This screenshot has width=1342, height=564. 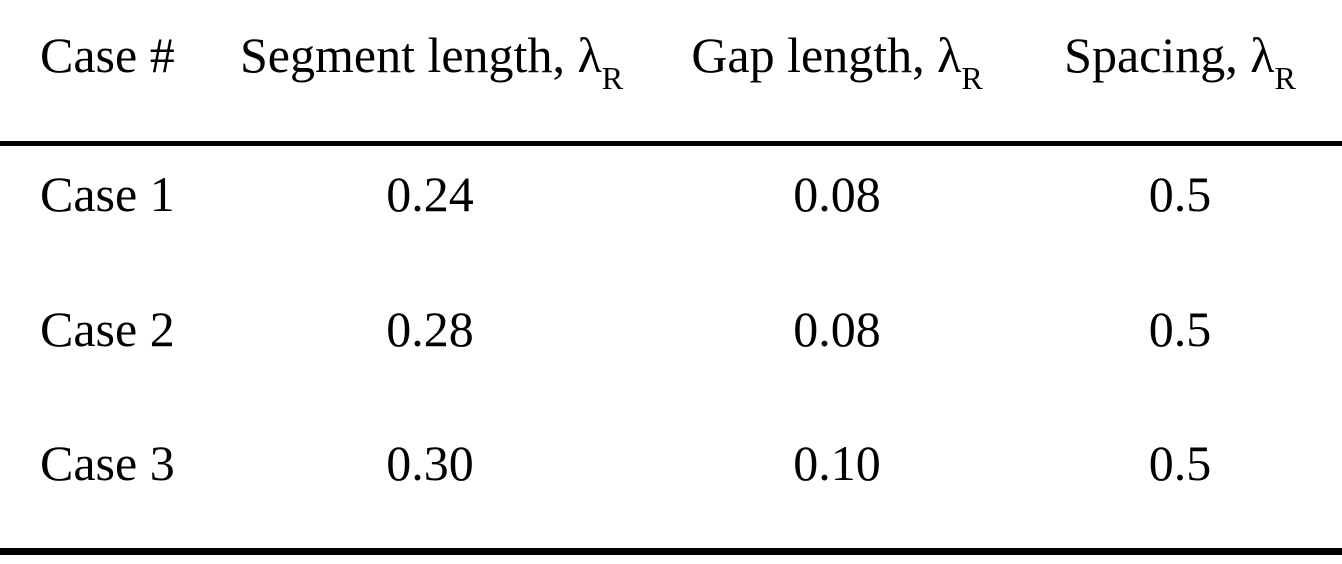 I want to click on column-header-gap-length: Gap length, λR, so click(x=837, y=73).